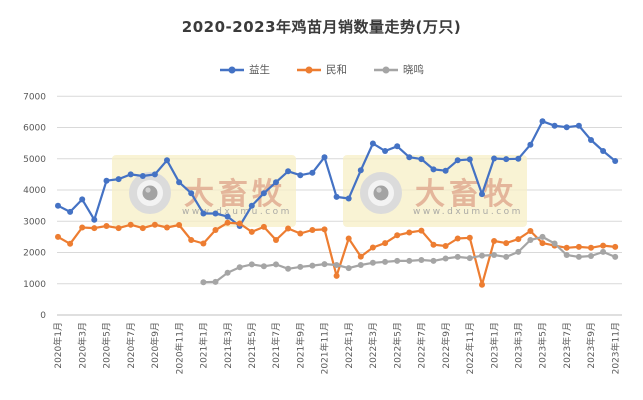 This screenshot has width=643, height=400. What do you see at coordinates (373, 345) in the screenshot?
I see `x-tick-label: 2022年3月` at bounding box center [373, 345].